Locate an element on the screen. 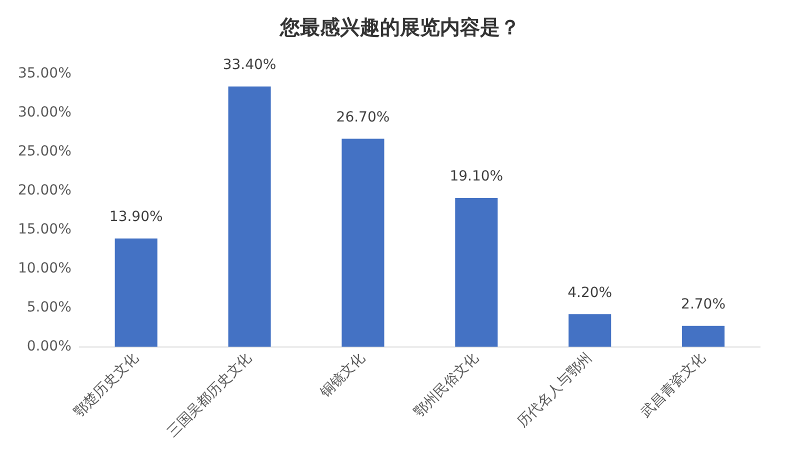  y-tick-label: 5.00% is located at coordinates (49, 308).